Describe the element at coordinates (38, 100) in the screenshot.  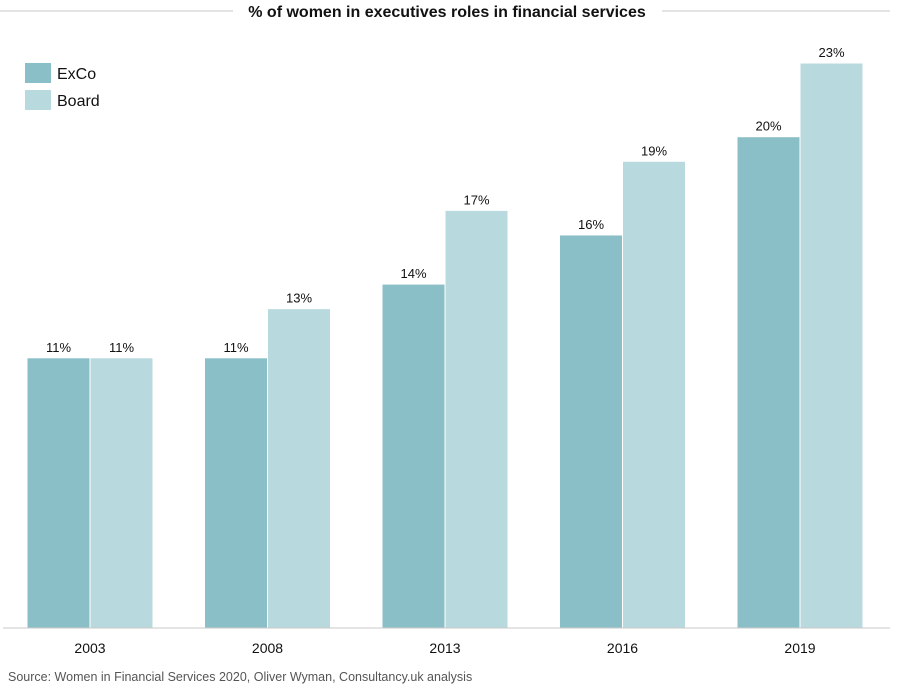
I see `legend-swatch-board` at that location.